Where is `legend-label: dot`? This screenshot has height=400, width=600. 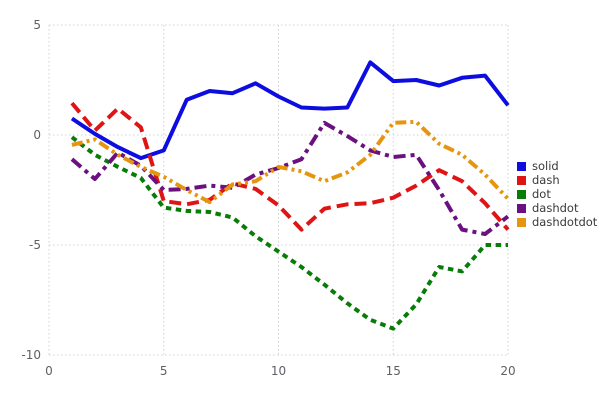 legend-label: dot is located at coordinates (541, 194).